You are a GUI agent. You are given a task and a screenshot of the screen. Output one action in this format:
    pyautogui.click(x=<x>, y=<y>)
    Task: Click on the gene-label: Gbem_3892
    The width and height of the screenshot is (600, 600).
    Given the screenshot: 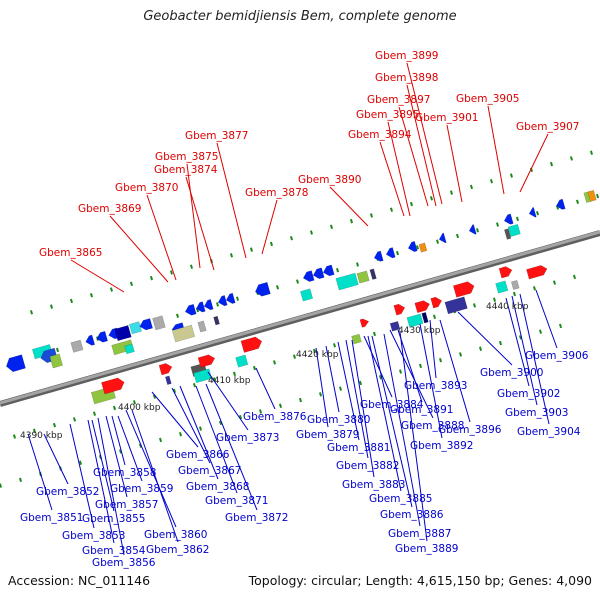 What is the action you would take?
    pyautogui.click(x=441, y=446)
    